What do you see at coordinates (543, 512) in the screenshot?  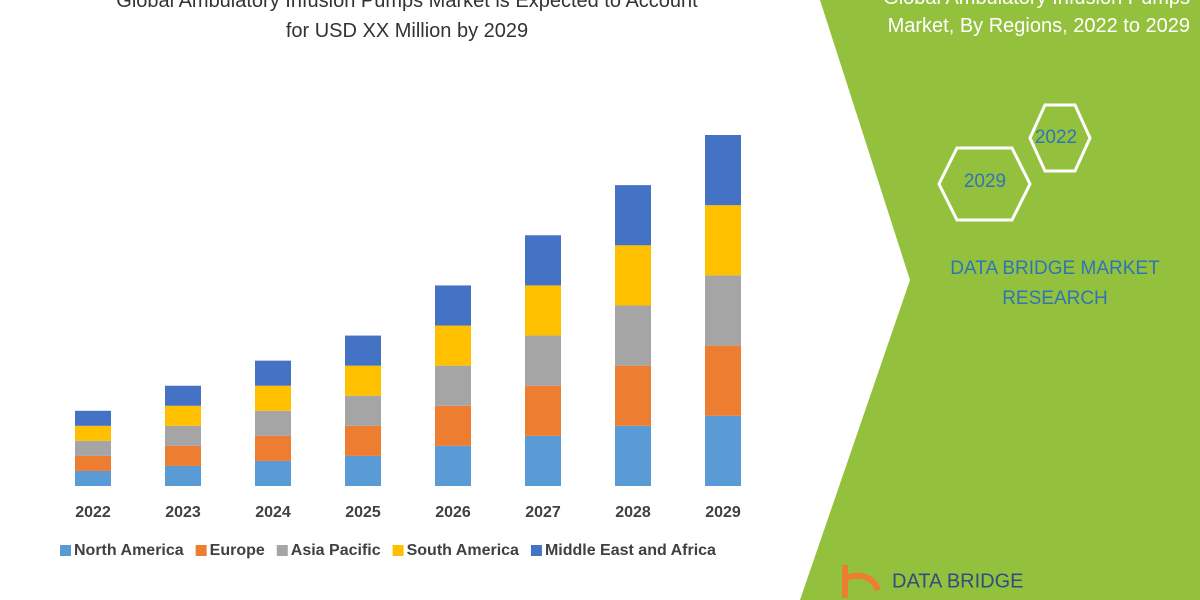 I see `x-tick-label: 2027` at bounding box center [543, 512].